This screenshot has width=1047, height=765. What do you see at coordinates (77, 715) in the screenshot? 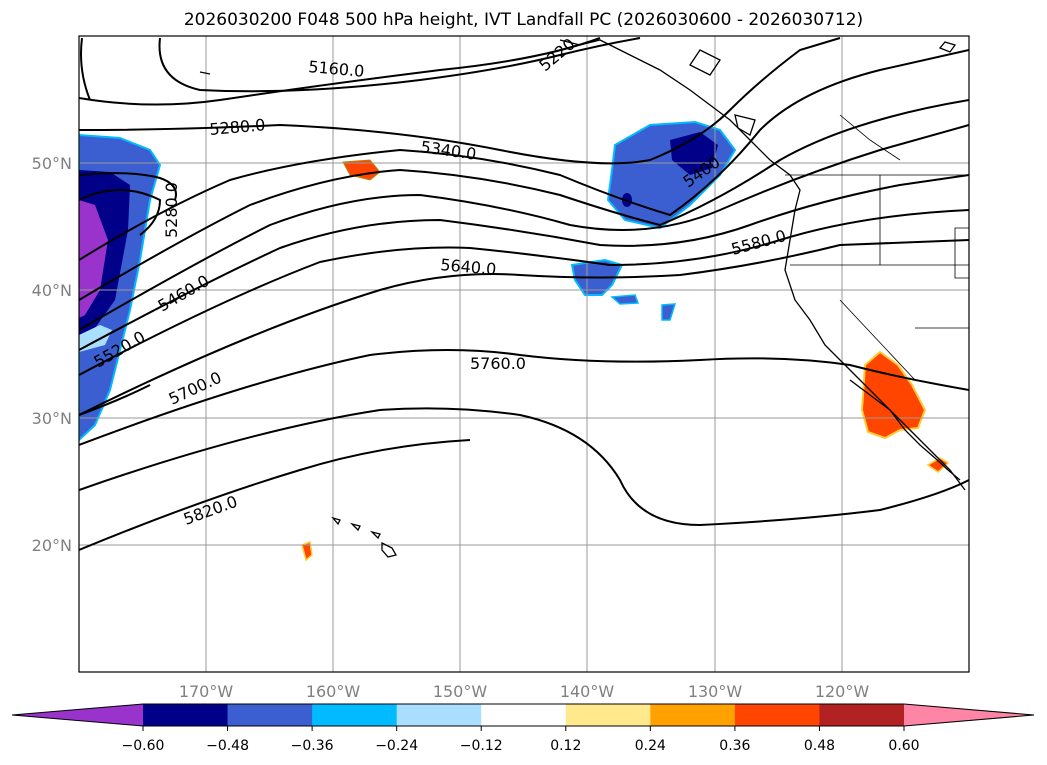
I see `colorbar-extend-left` at bounding box center [77, 715].